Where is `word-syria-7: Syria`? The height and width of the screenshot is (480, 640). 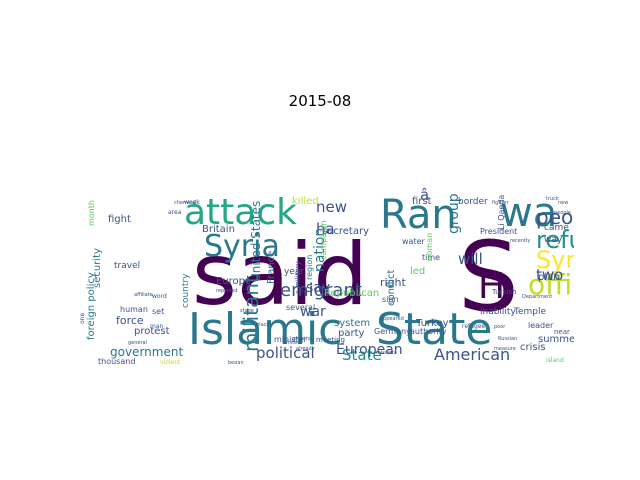 word-syria-7: Syria is located at coordinates (242, 246).